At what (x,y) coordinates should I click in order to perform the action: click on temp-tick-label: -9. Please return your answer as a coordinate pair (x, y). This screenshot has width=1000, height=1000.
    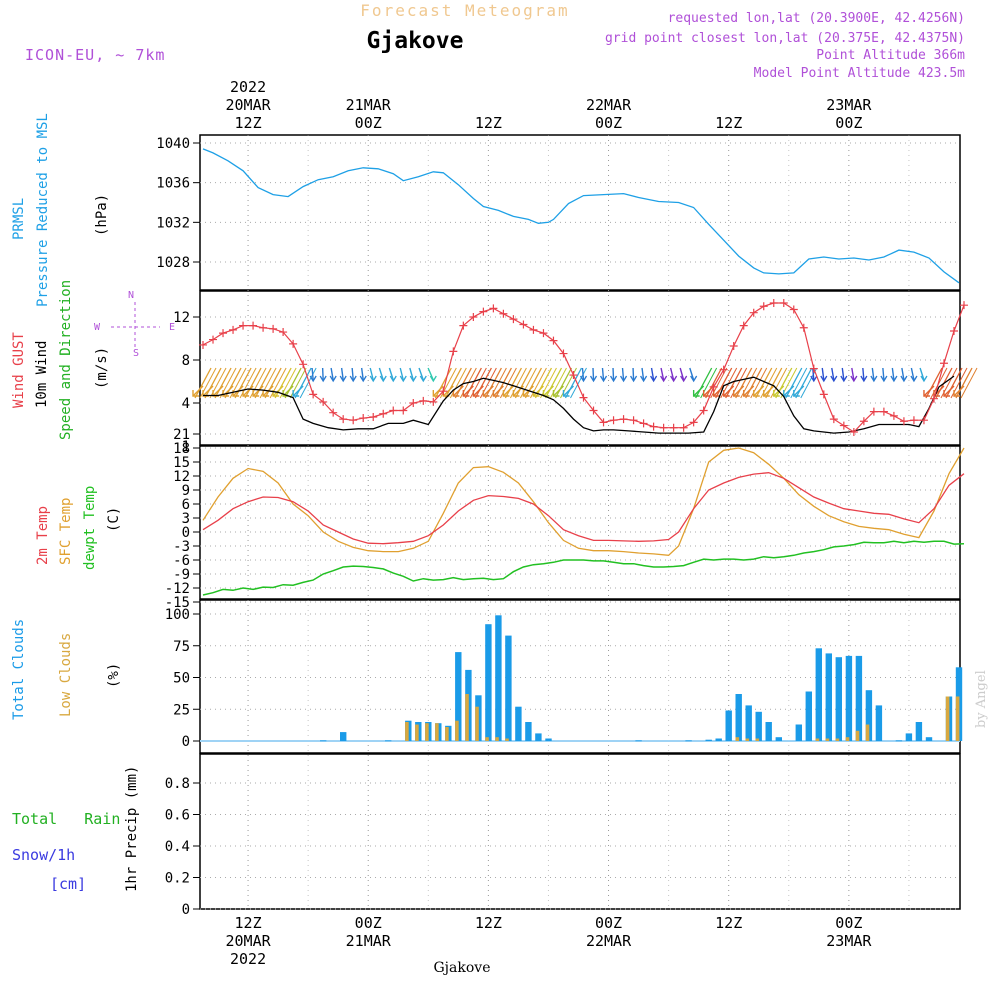
    Looking at the image, I should click on (181, 575).